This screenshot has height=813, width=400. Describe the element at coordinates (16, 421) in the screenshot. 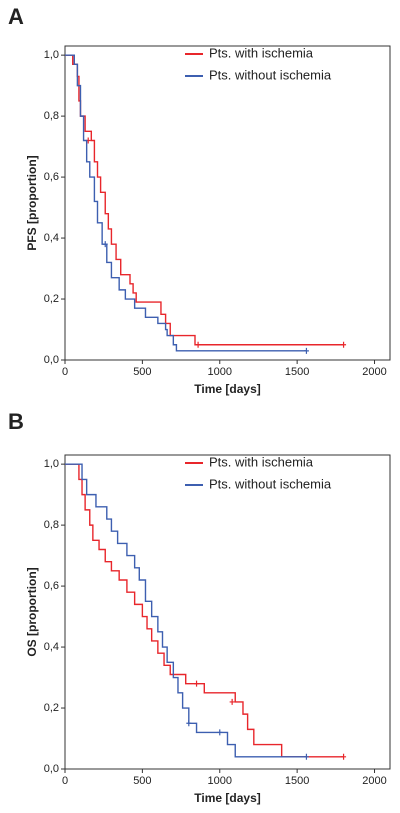

I see `panel-label: B` at that location.